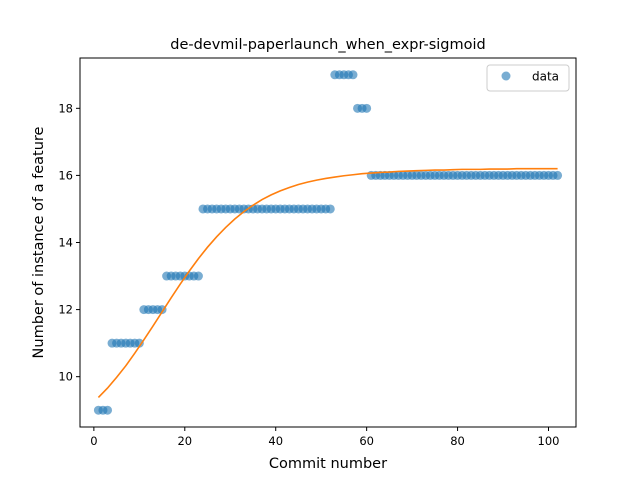 The width and height of the screenshot is (640, 480). I want to click on x-axis-label: Commit number, so click(328, 464).